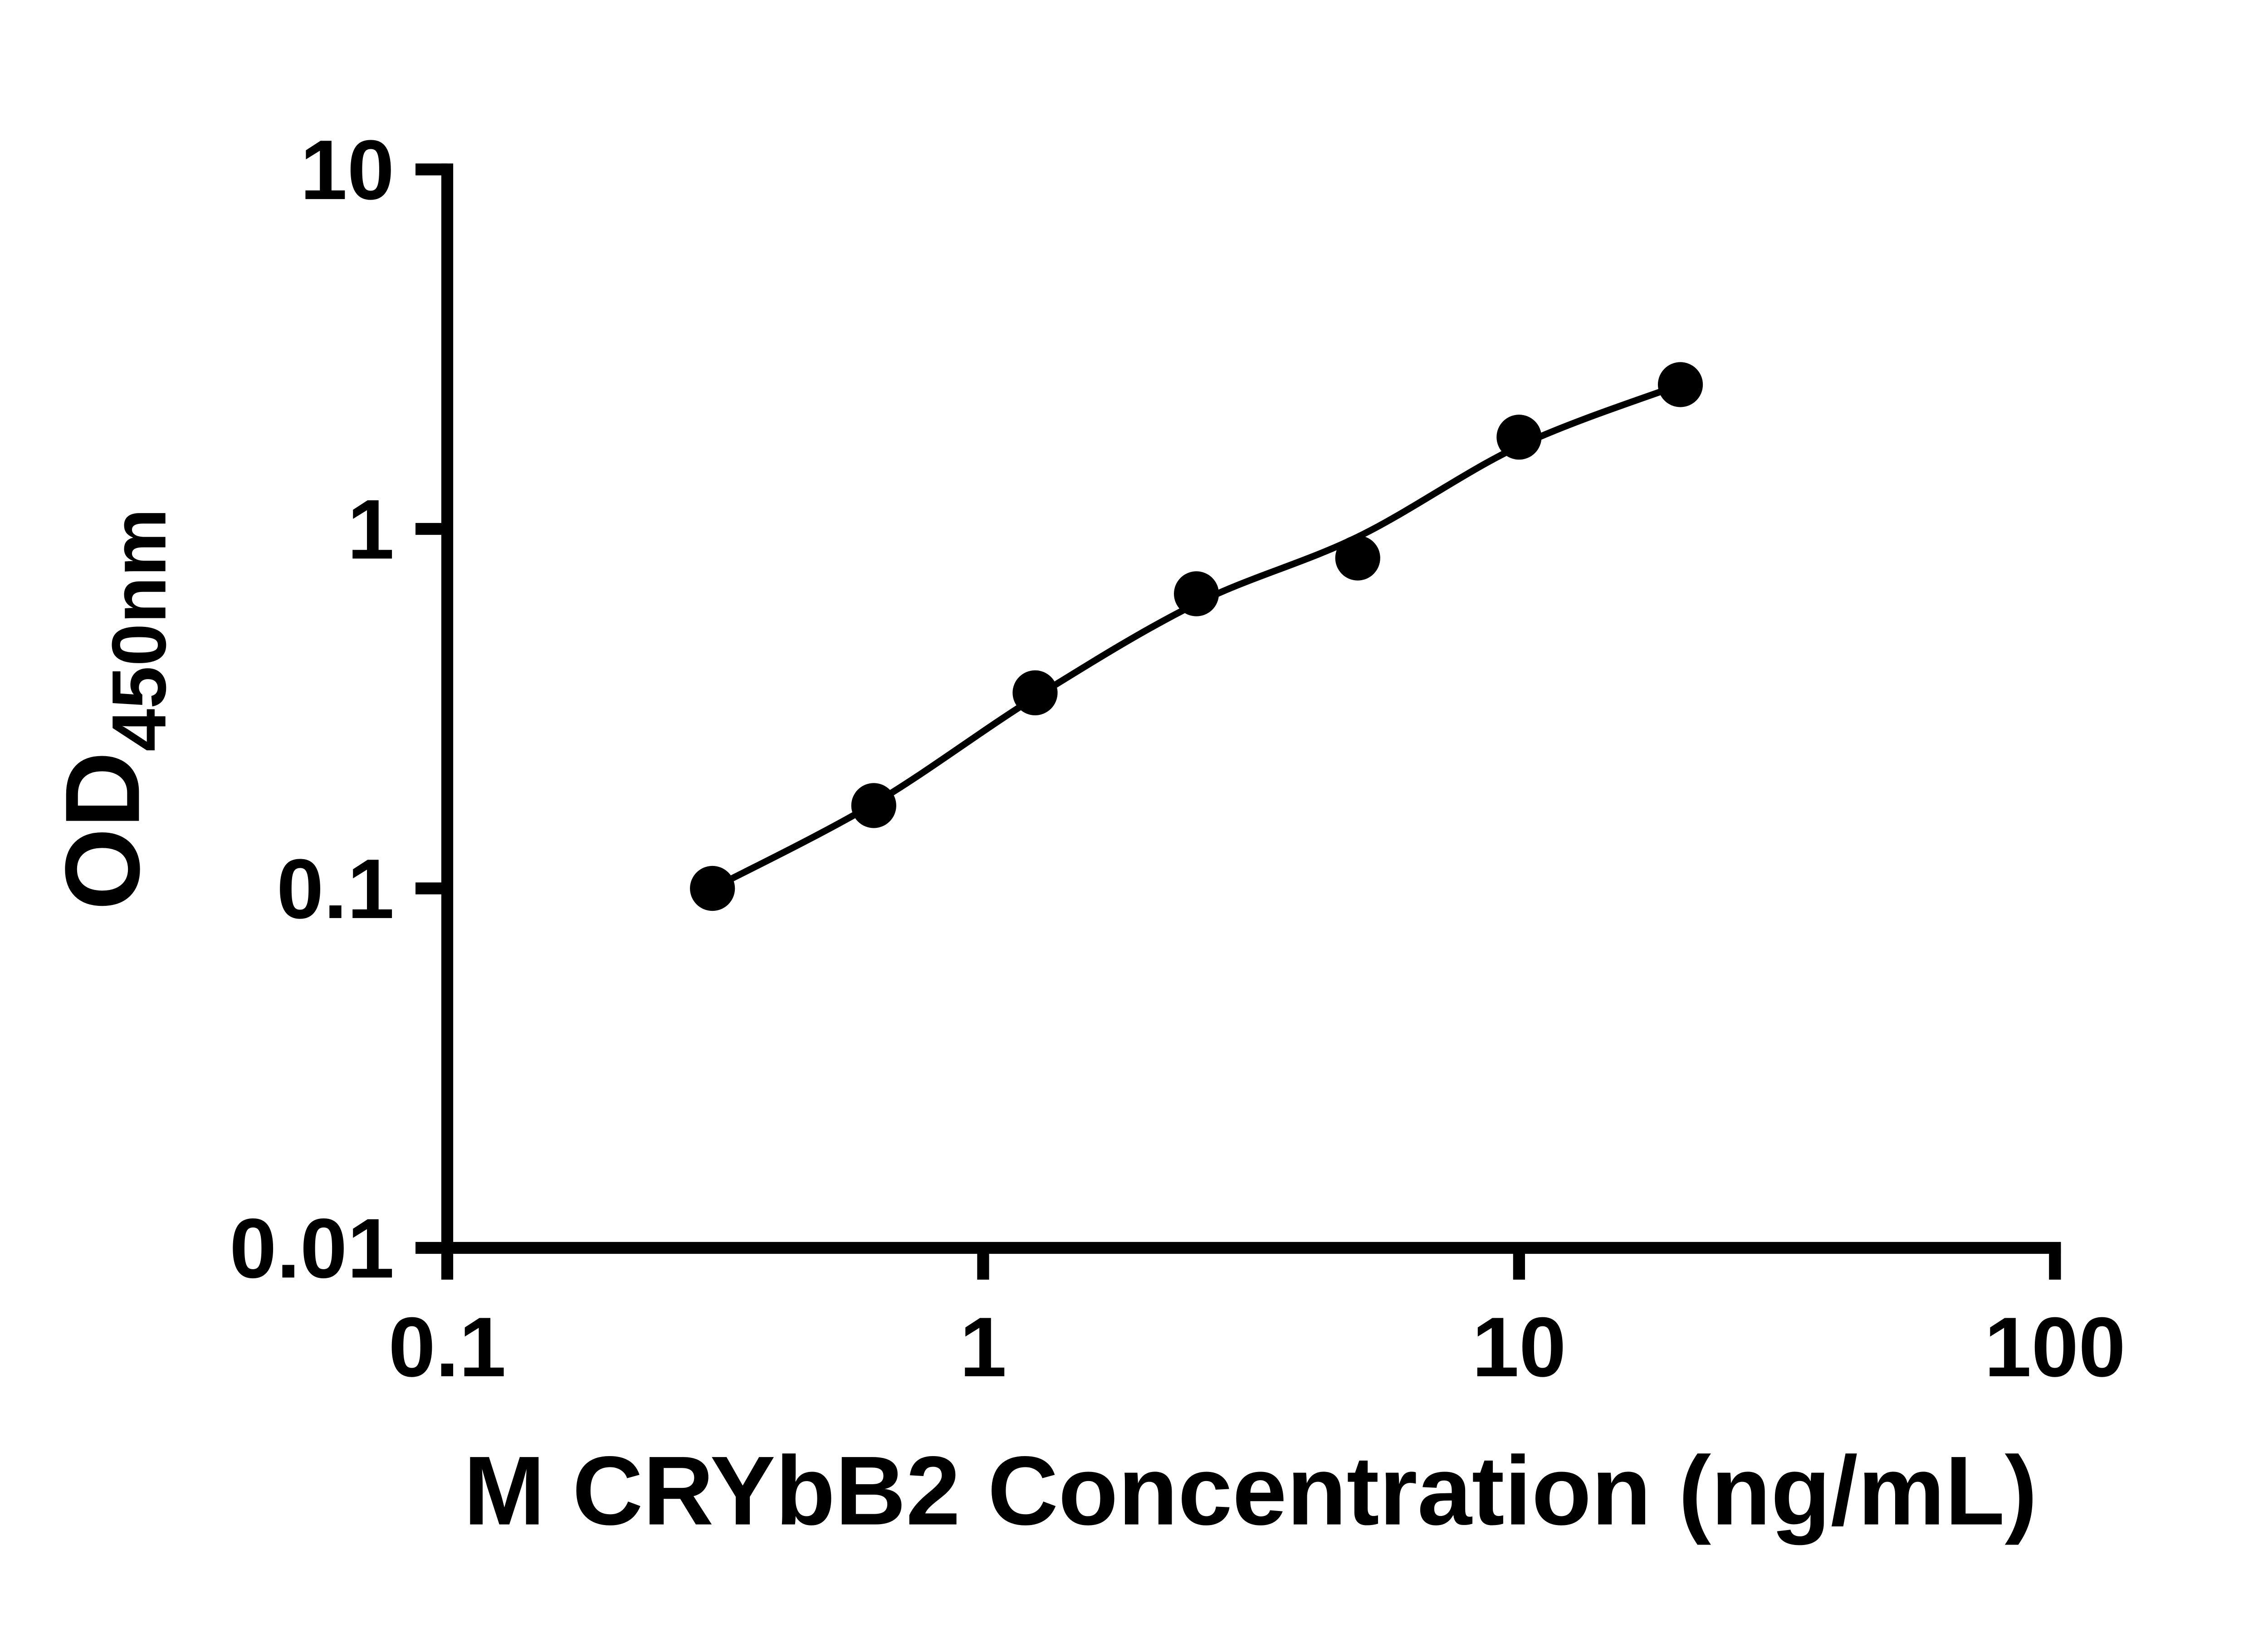 The width and height of the screenshot is (2268, 1633). I want to click on x-tick-label: 10, so click(1519, 1347).